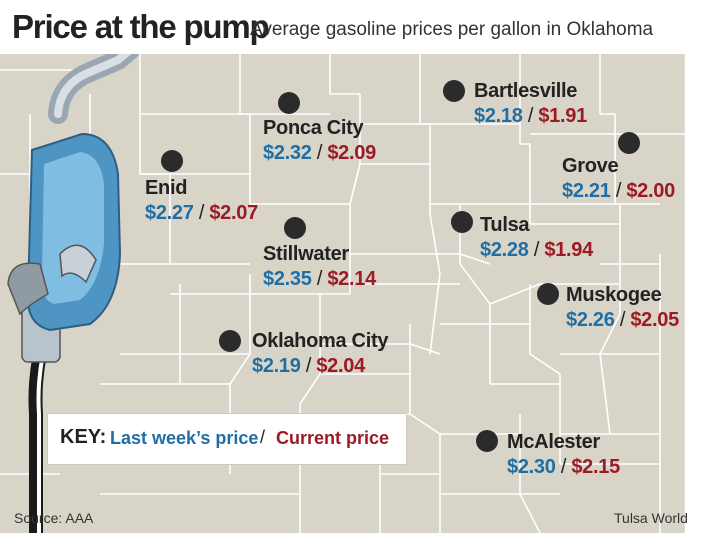  I want to click on current-price: $2.14, so click(351, 279).